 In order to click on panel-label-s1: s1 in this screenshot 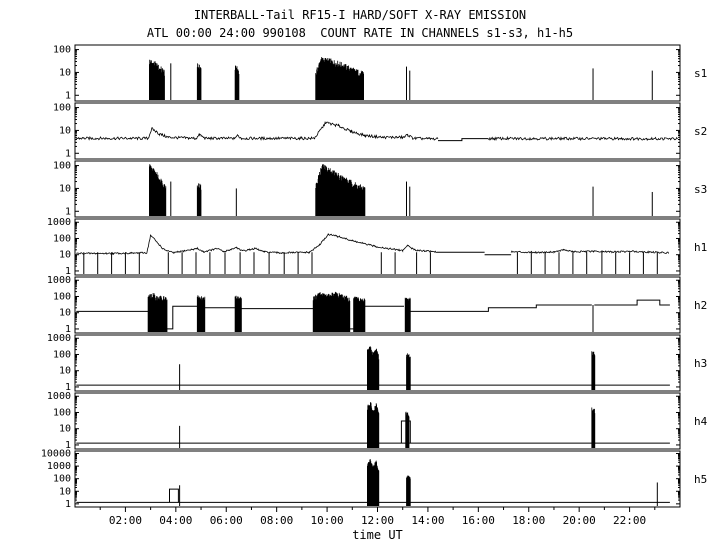, I will do `click(700, 73)`.